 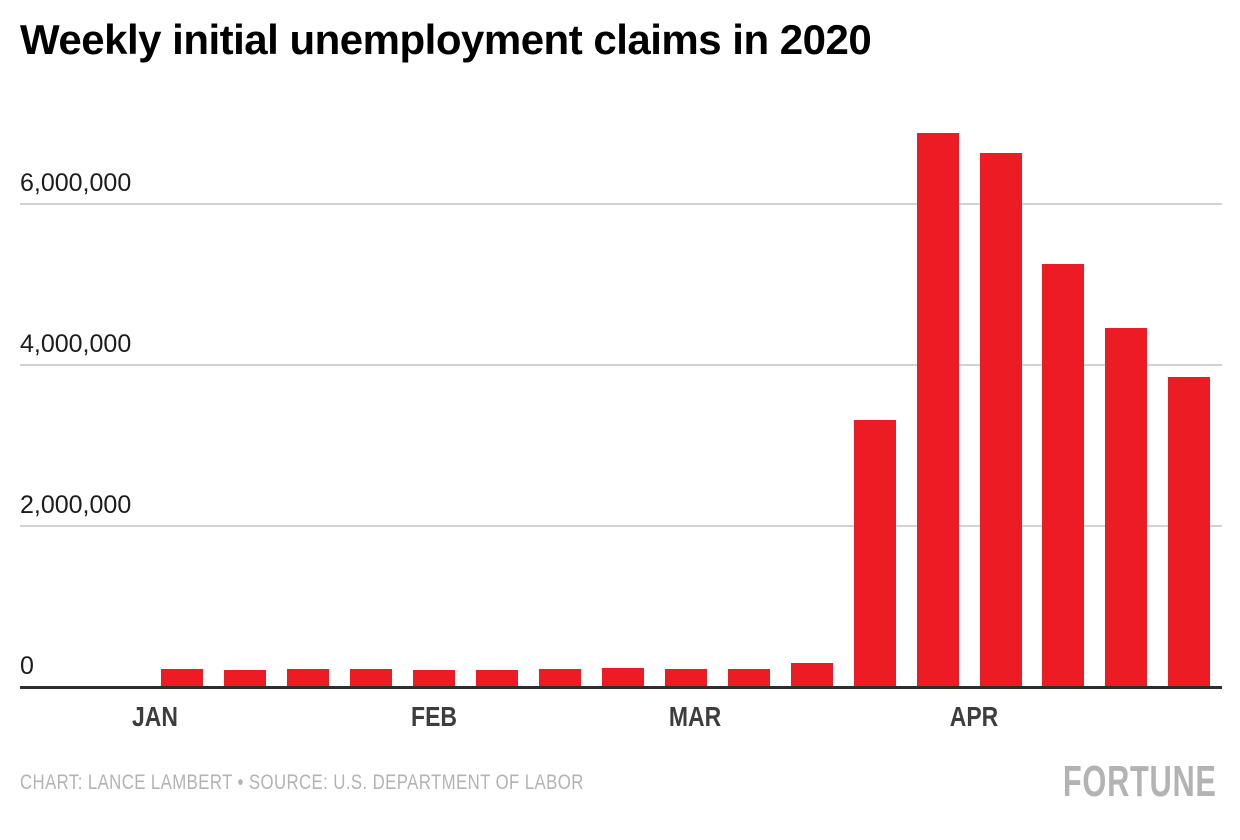 What do you see at coordinates (433, 716) in the screenshot?
I see `x-month-label: FEB` at bounding box center [433, 716].